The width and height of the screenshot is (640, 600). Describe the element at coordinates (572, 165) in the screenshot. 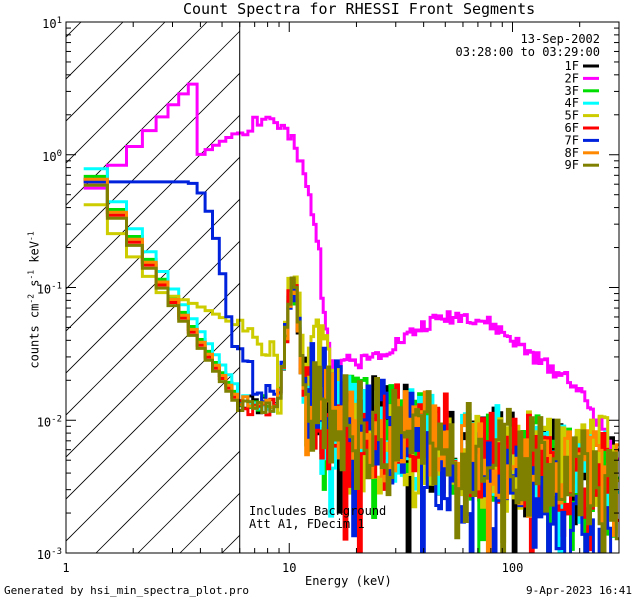

I see `legend-label-9F: 9F` at that location.